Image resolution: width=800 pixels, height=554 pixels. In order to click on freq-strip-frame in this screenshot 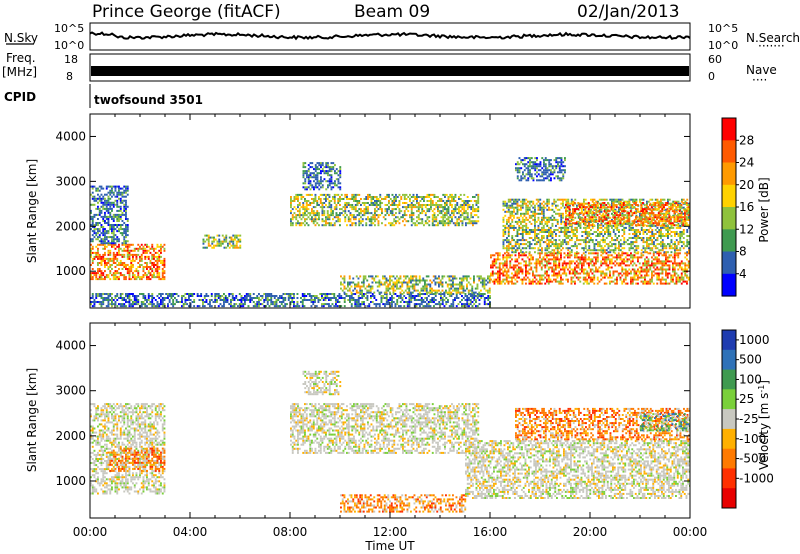, I will do `click(390, 67)`.